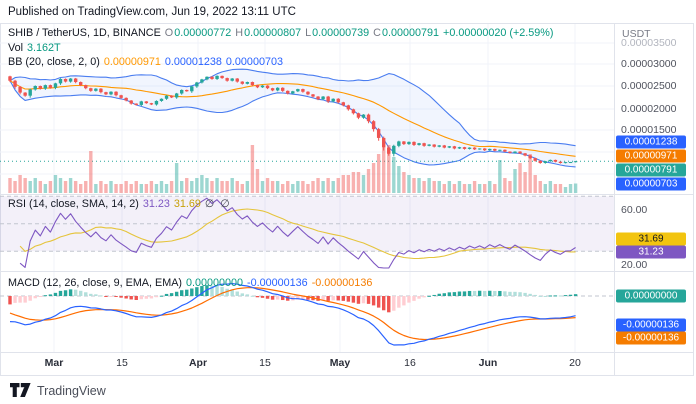 The width and height of the screenshot is (696, 404). What do you see at coordinates (54, 363) in the screenshot?
I see `time-axis-label: Mar` at bounding box center [54, 363].